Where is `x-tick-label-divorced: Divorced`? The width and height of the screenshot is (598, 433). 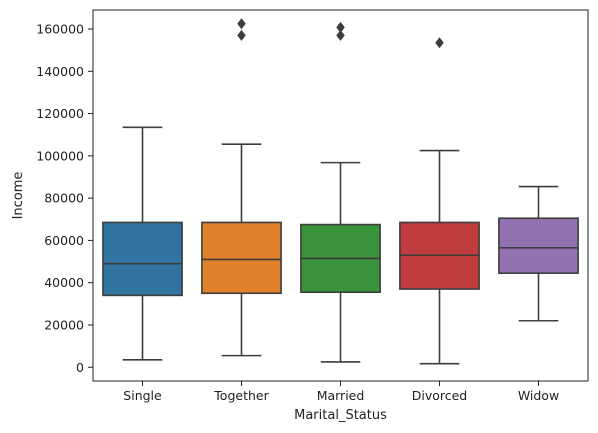
x-tick-label-divorced: Divorced is located at coordinates (440, 395).